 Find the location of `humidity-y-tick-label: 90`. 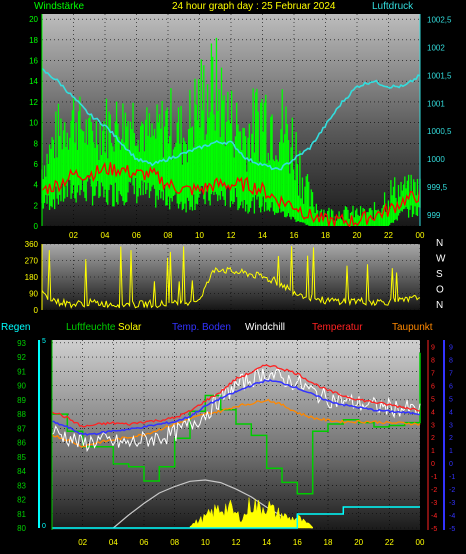

humidity-y-tick-label: 90 is located at coordinates (21, 386).